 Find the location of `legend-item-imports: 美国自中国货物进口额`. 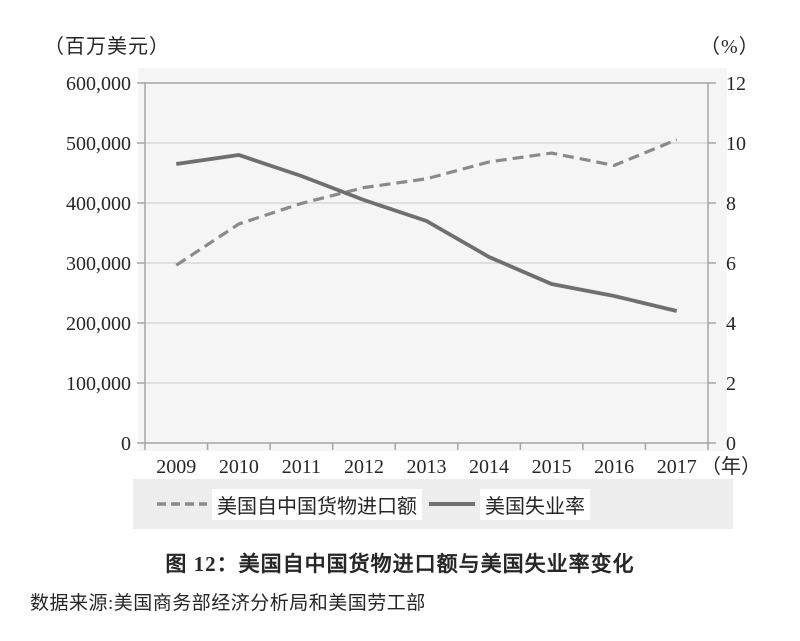

legend-item-imports: 美国自中国货物进口额 is located at coordinates (289, 504).